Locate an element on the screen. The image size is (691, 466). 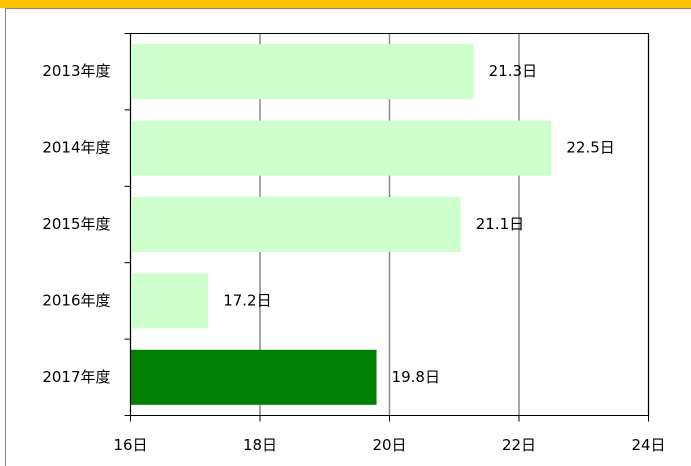
value-label: 22.5日 is located at coordinates (590, 148).